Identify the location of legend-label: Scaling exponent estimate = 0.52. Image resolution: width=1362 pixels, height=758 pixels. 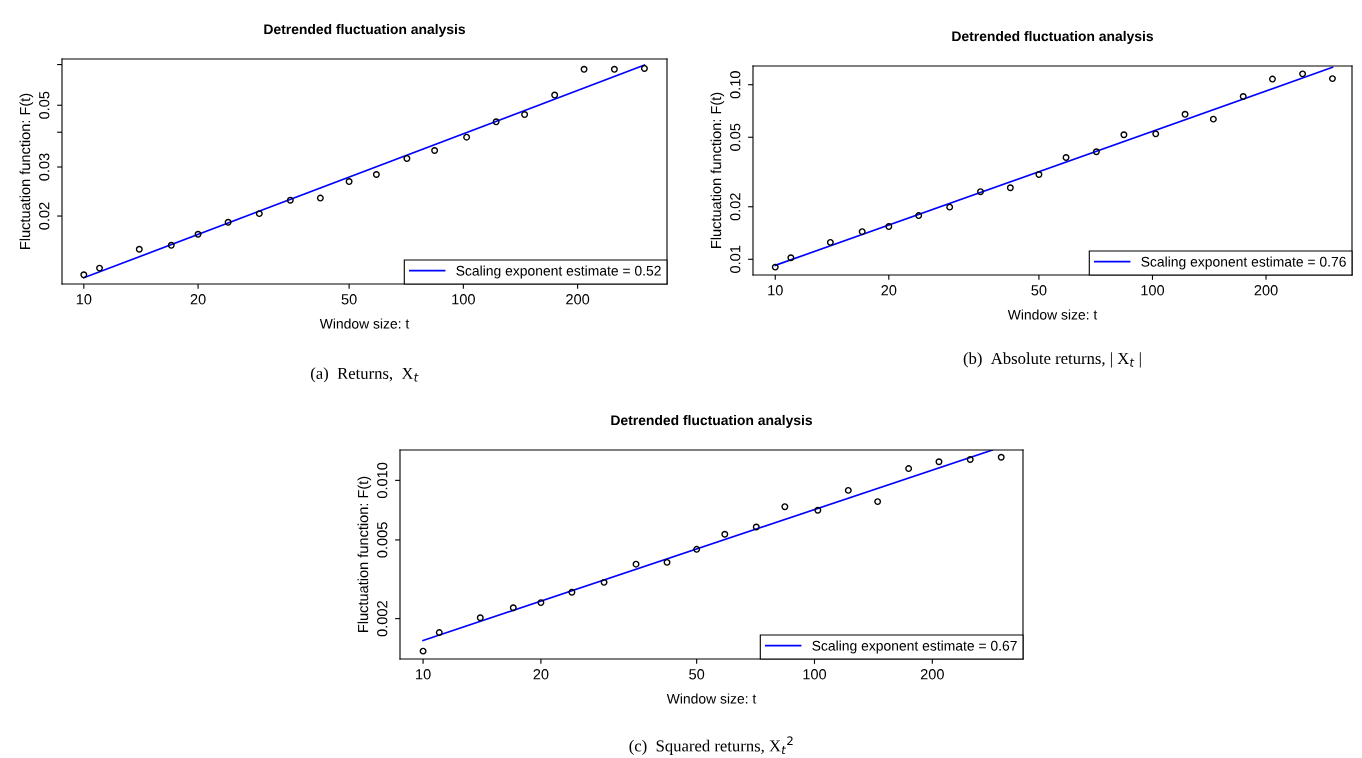
(558, 272).